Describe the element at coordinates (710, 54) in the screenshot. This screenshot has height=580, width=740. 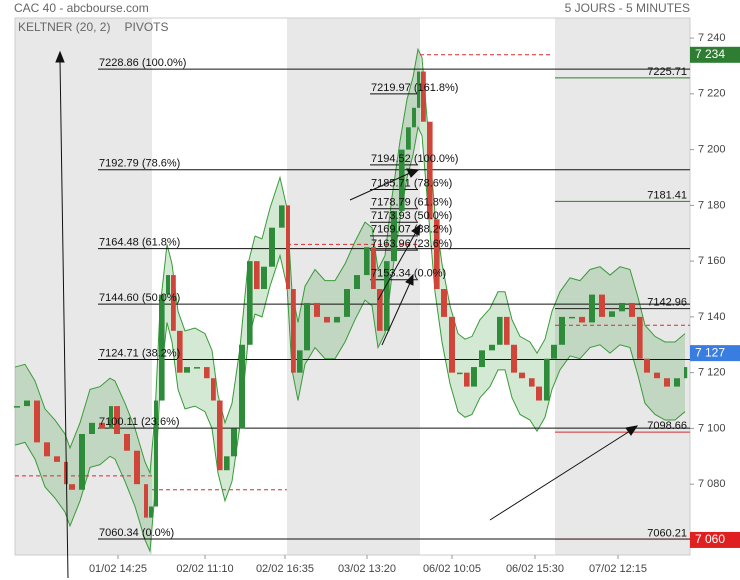
I see `price-tag-label: 7 234` at that location.